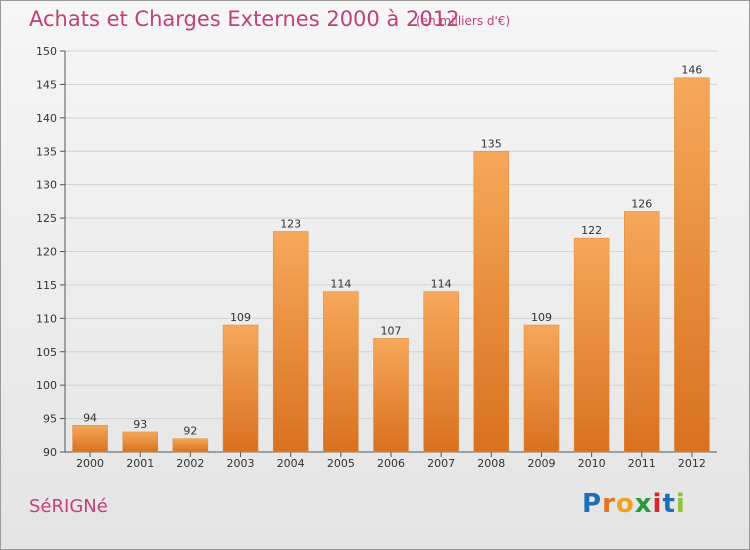  What do you see at coordinates (46, 84) in the screenshot?
I see `y-tick-label: 145` at bounding box center [46, 84].